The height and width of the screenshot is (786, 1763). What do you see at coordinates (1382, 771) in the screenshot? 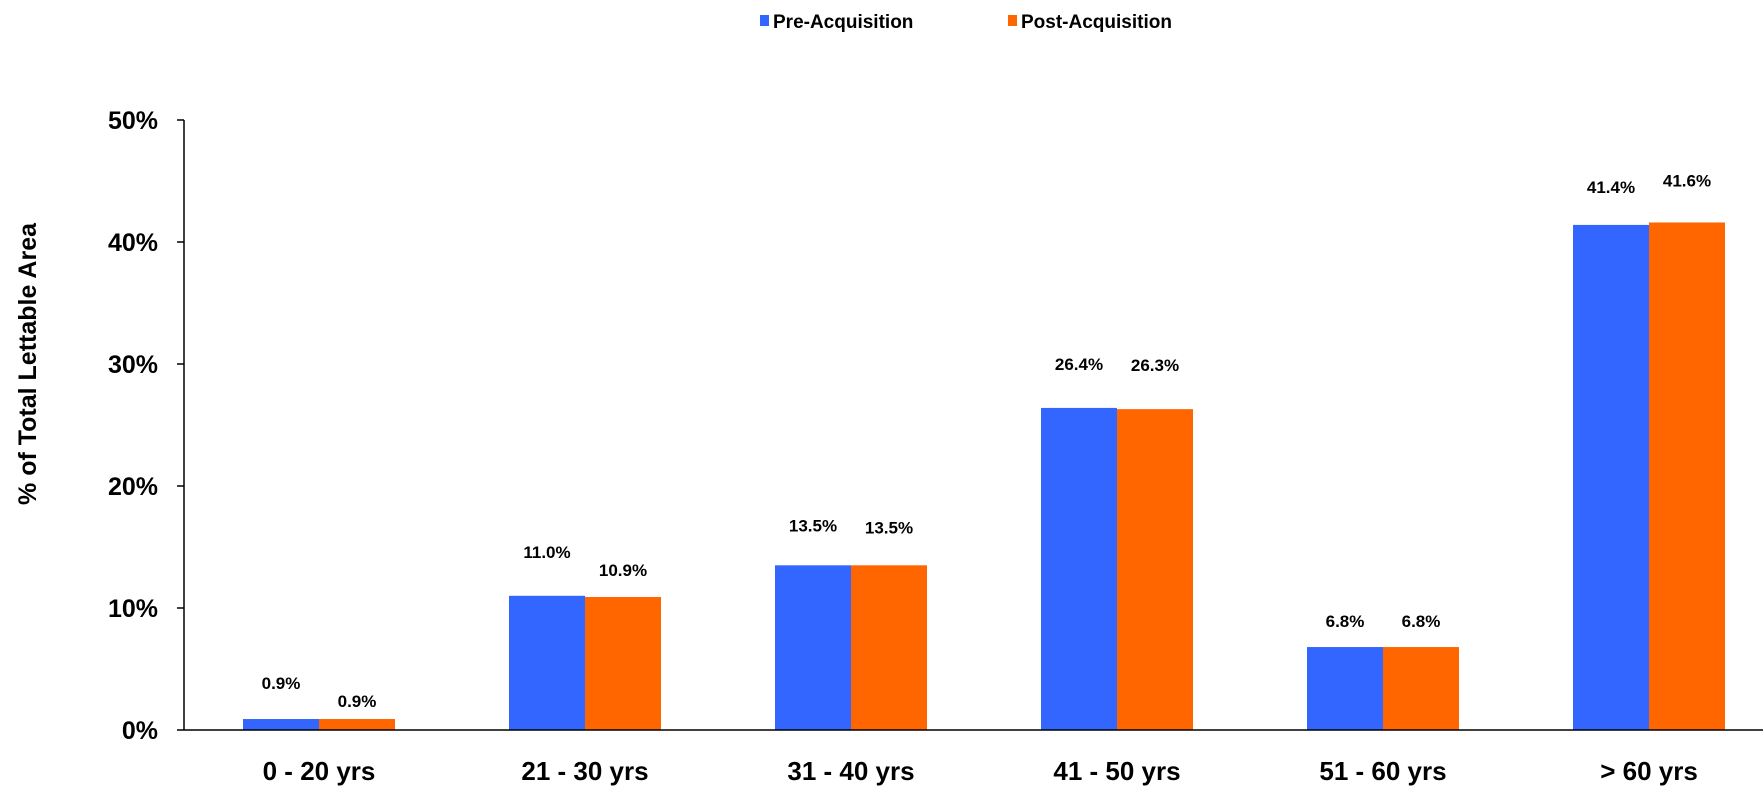
I see `x-tick-label: 51 - 60 yrs` at bounding box center [1382, 771].